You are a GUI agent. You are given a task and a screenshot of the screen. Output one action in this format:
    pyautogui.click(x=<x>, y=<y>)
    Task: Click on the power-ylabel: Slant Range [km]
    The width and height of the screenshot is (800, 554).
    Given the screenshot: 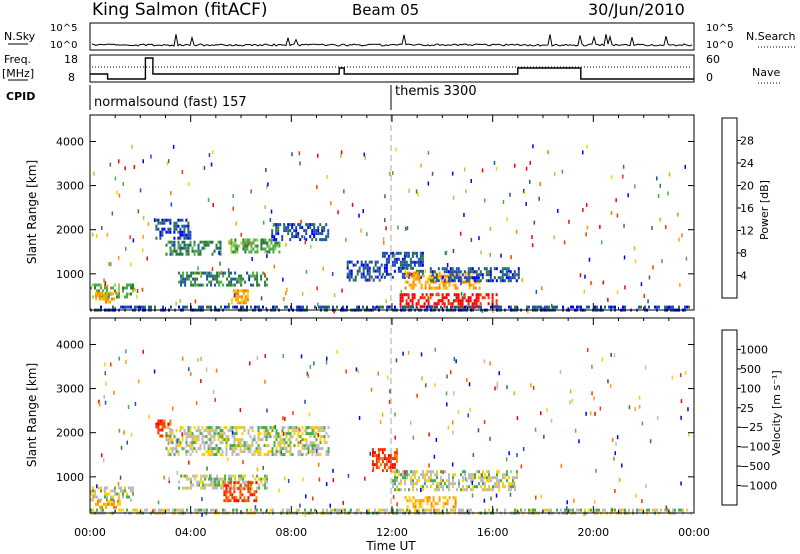 What is the action you would take?
    pyautogui.click(x=32, y=212)
    